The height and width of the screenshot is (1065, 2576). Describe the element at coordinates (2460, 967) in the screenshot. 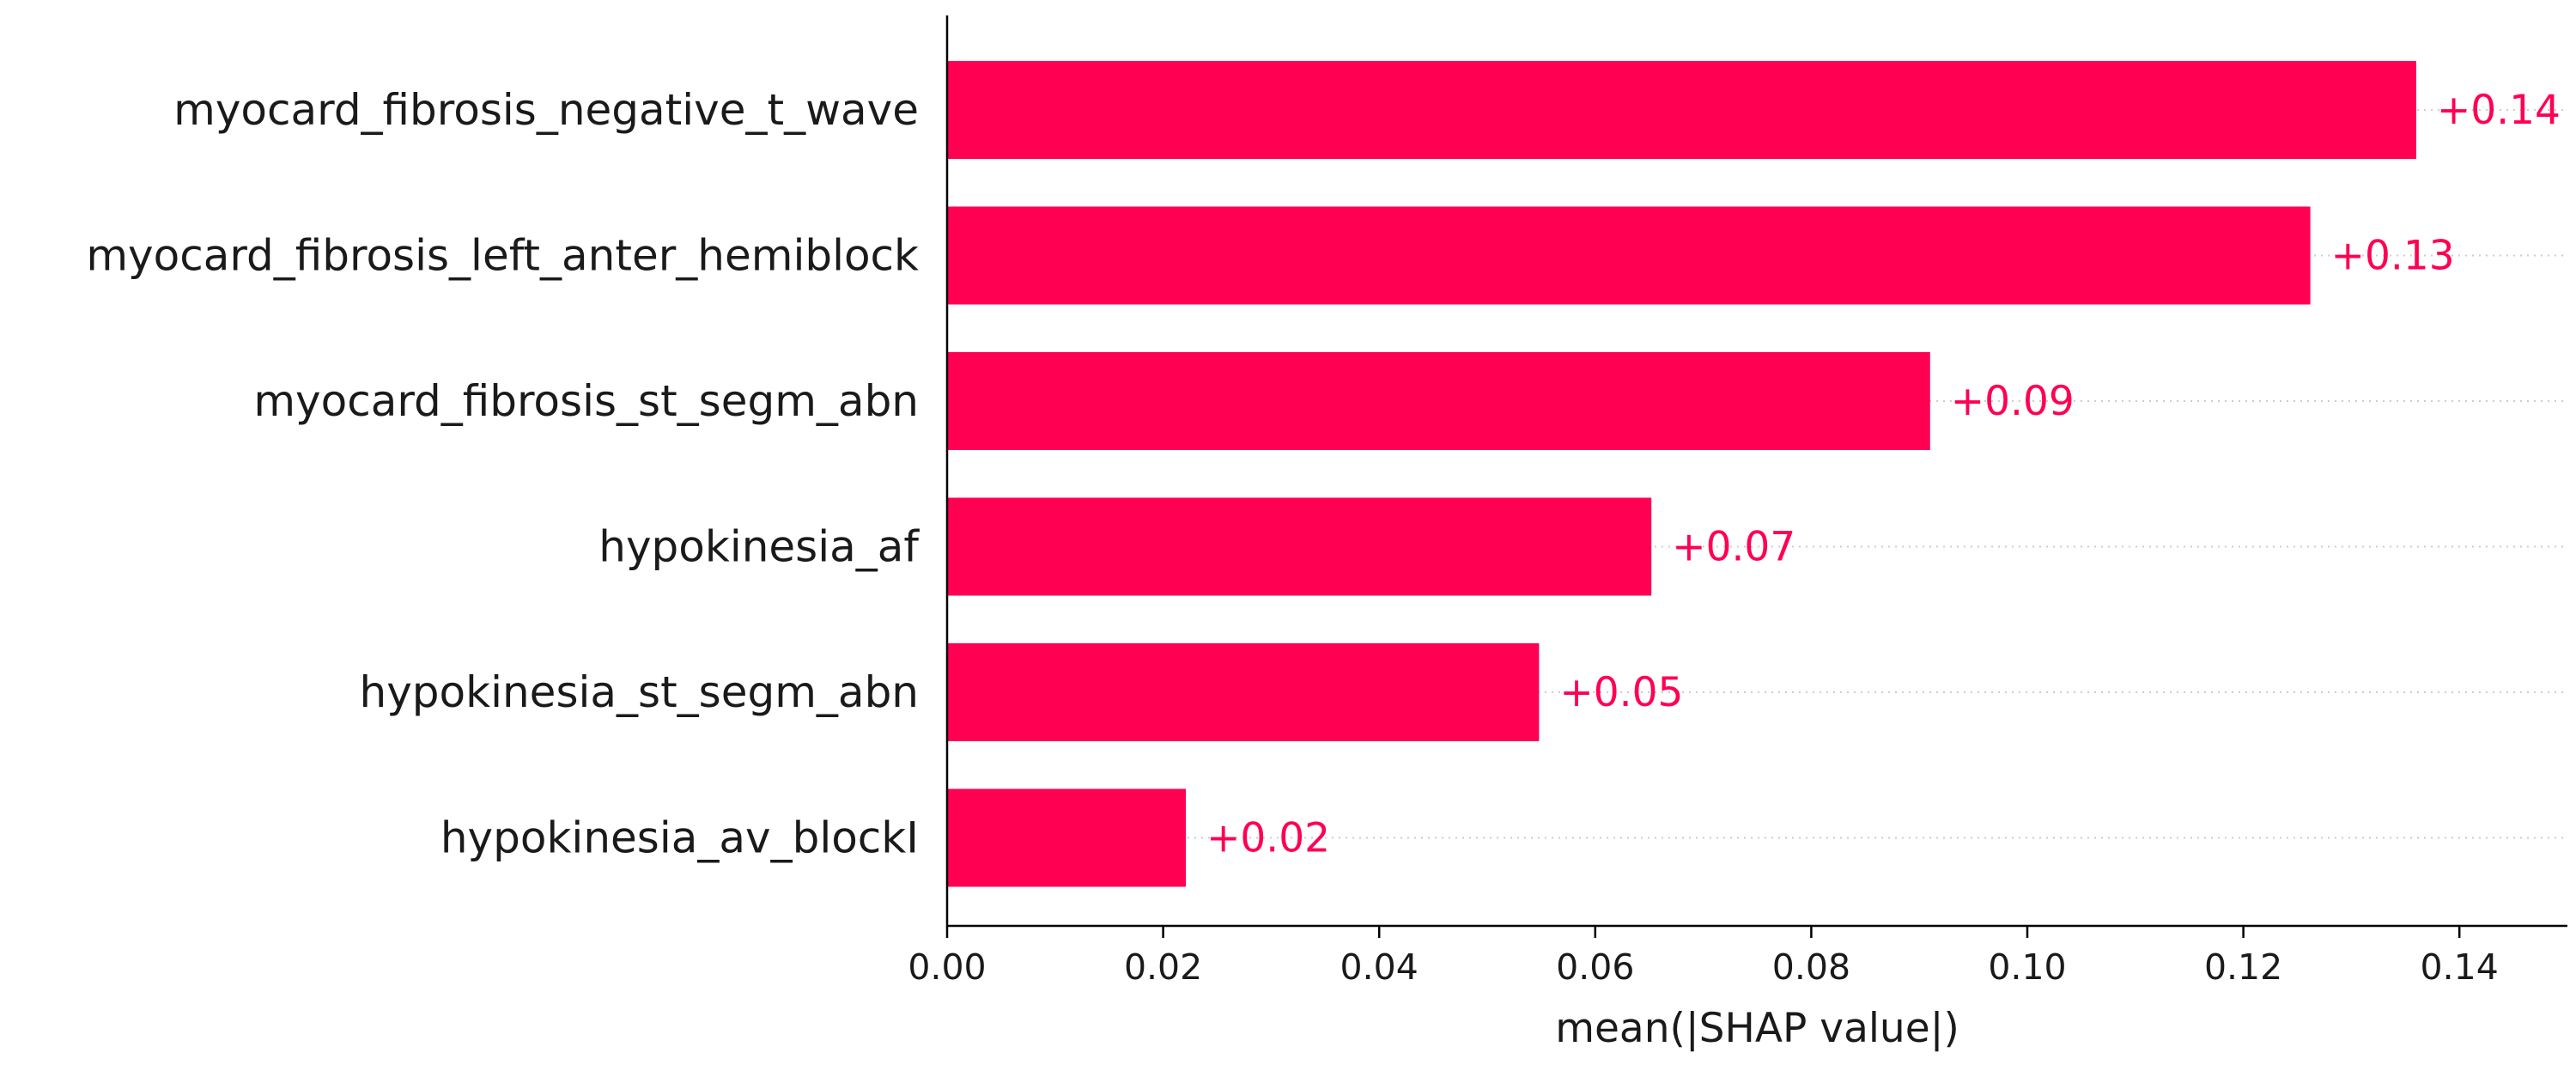

I see `x-tick-label: 0.14` at that location.